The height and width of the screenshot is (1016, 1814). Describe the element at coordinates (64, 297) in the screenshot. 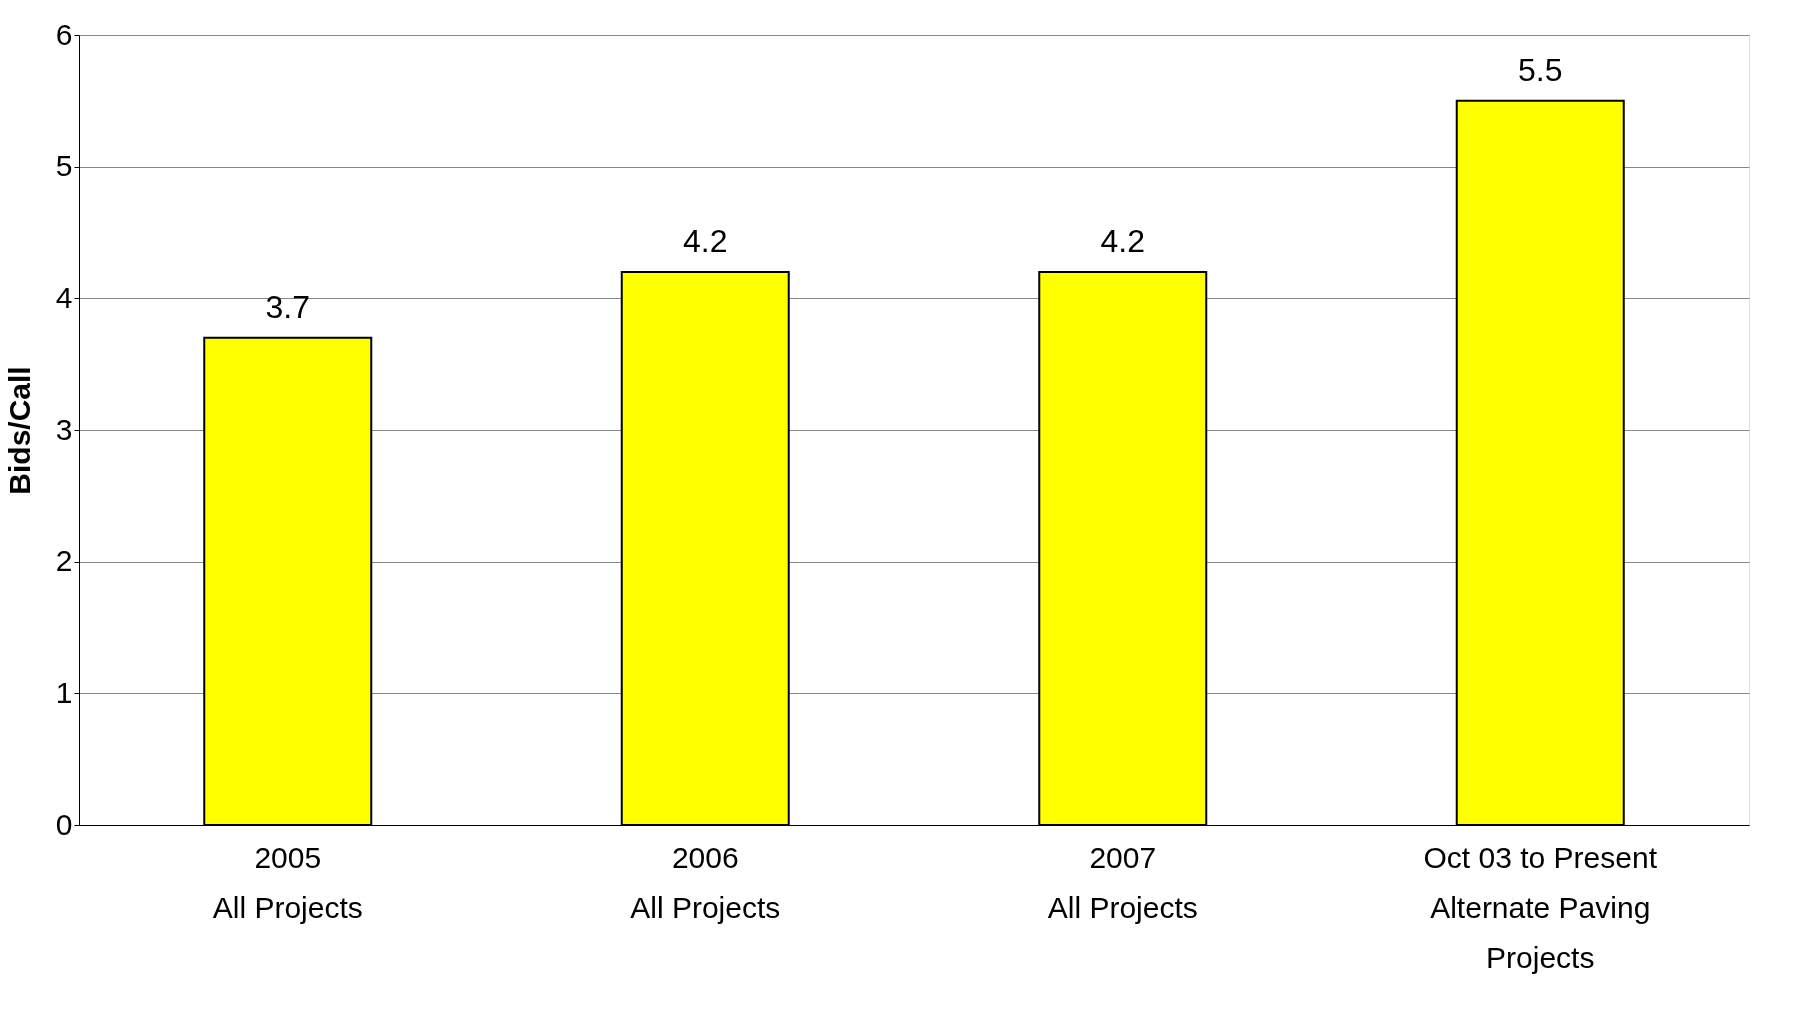

I see `y-tick-label: 4` at that location.